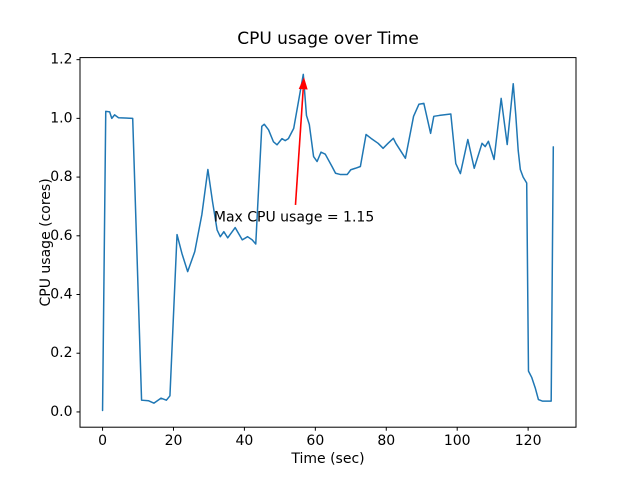  I want to click on y-tick-label: 0.2, so click(61, 353).